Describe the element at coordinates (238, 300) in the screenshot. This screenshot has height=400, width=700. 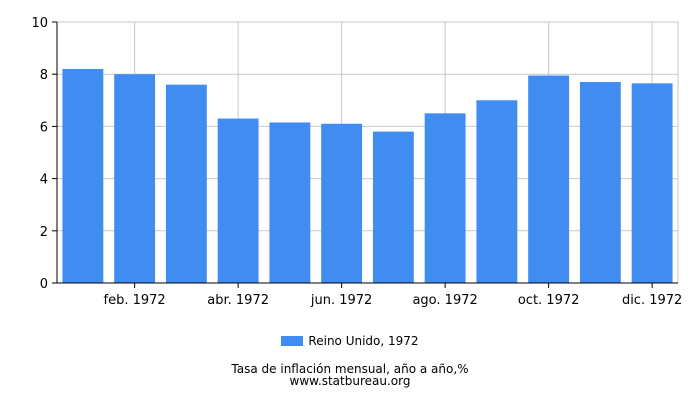
I see `x-tick-label: abr. 1972` at that location.